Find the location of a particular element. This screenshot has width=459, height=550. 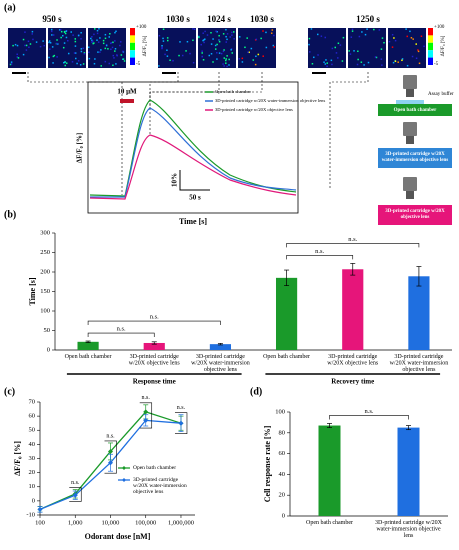

y-tick-label: 60 is located at coordinates (282, 453).